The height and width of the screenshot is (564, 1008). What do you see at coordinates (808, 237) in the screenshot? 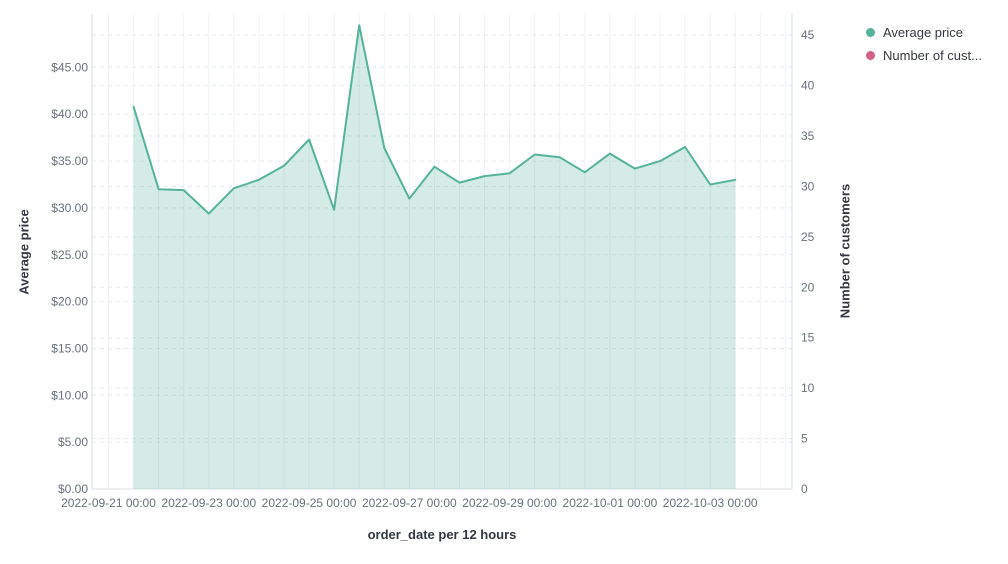
I see `y-right-tick-label: 25` at bounding box center [808, 237].